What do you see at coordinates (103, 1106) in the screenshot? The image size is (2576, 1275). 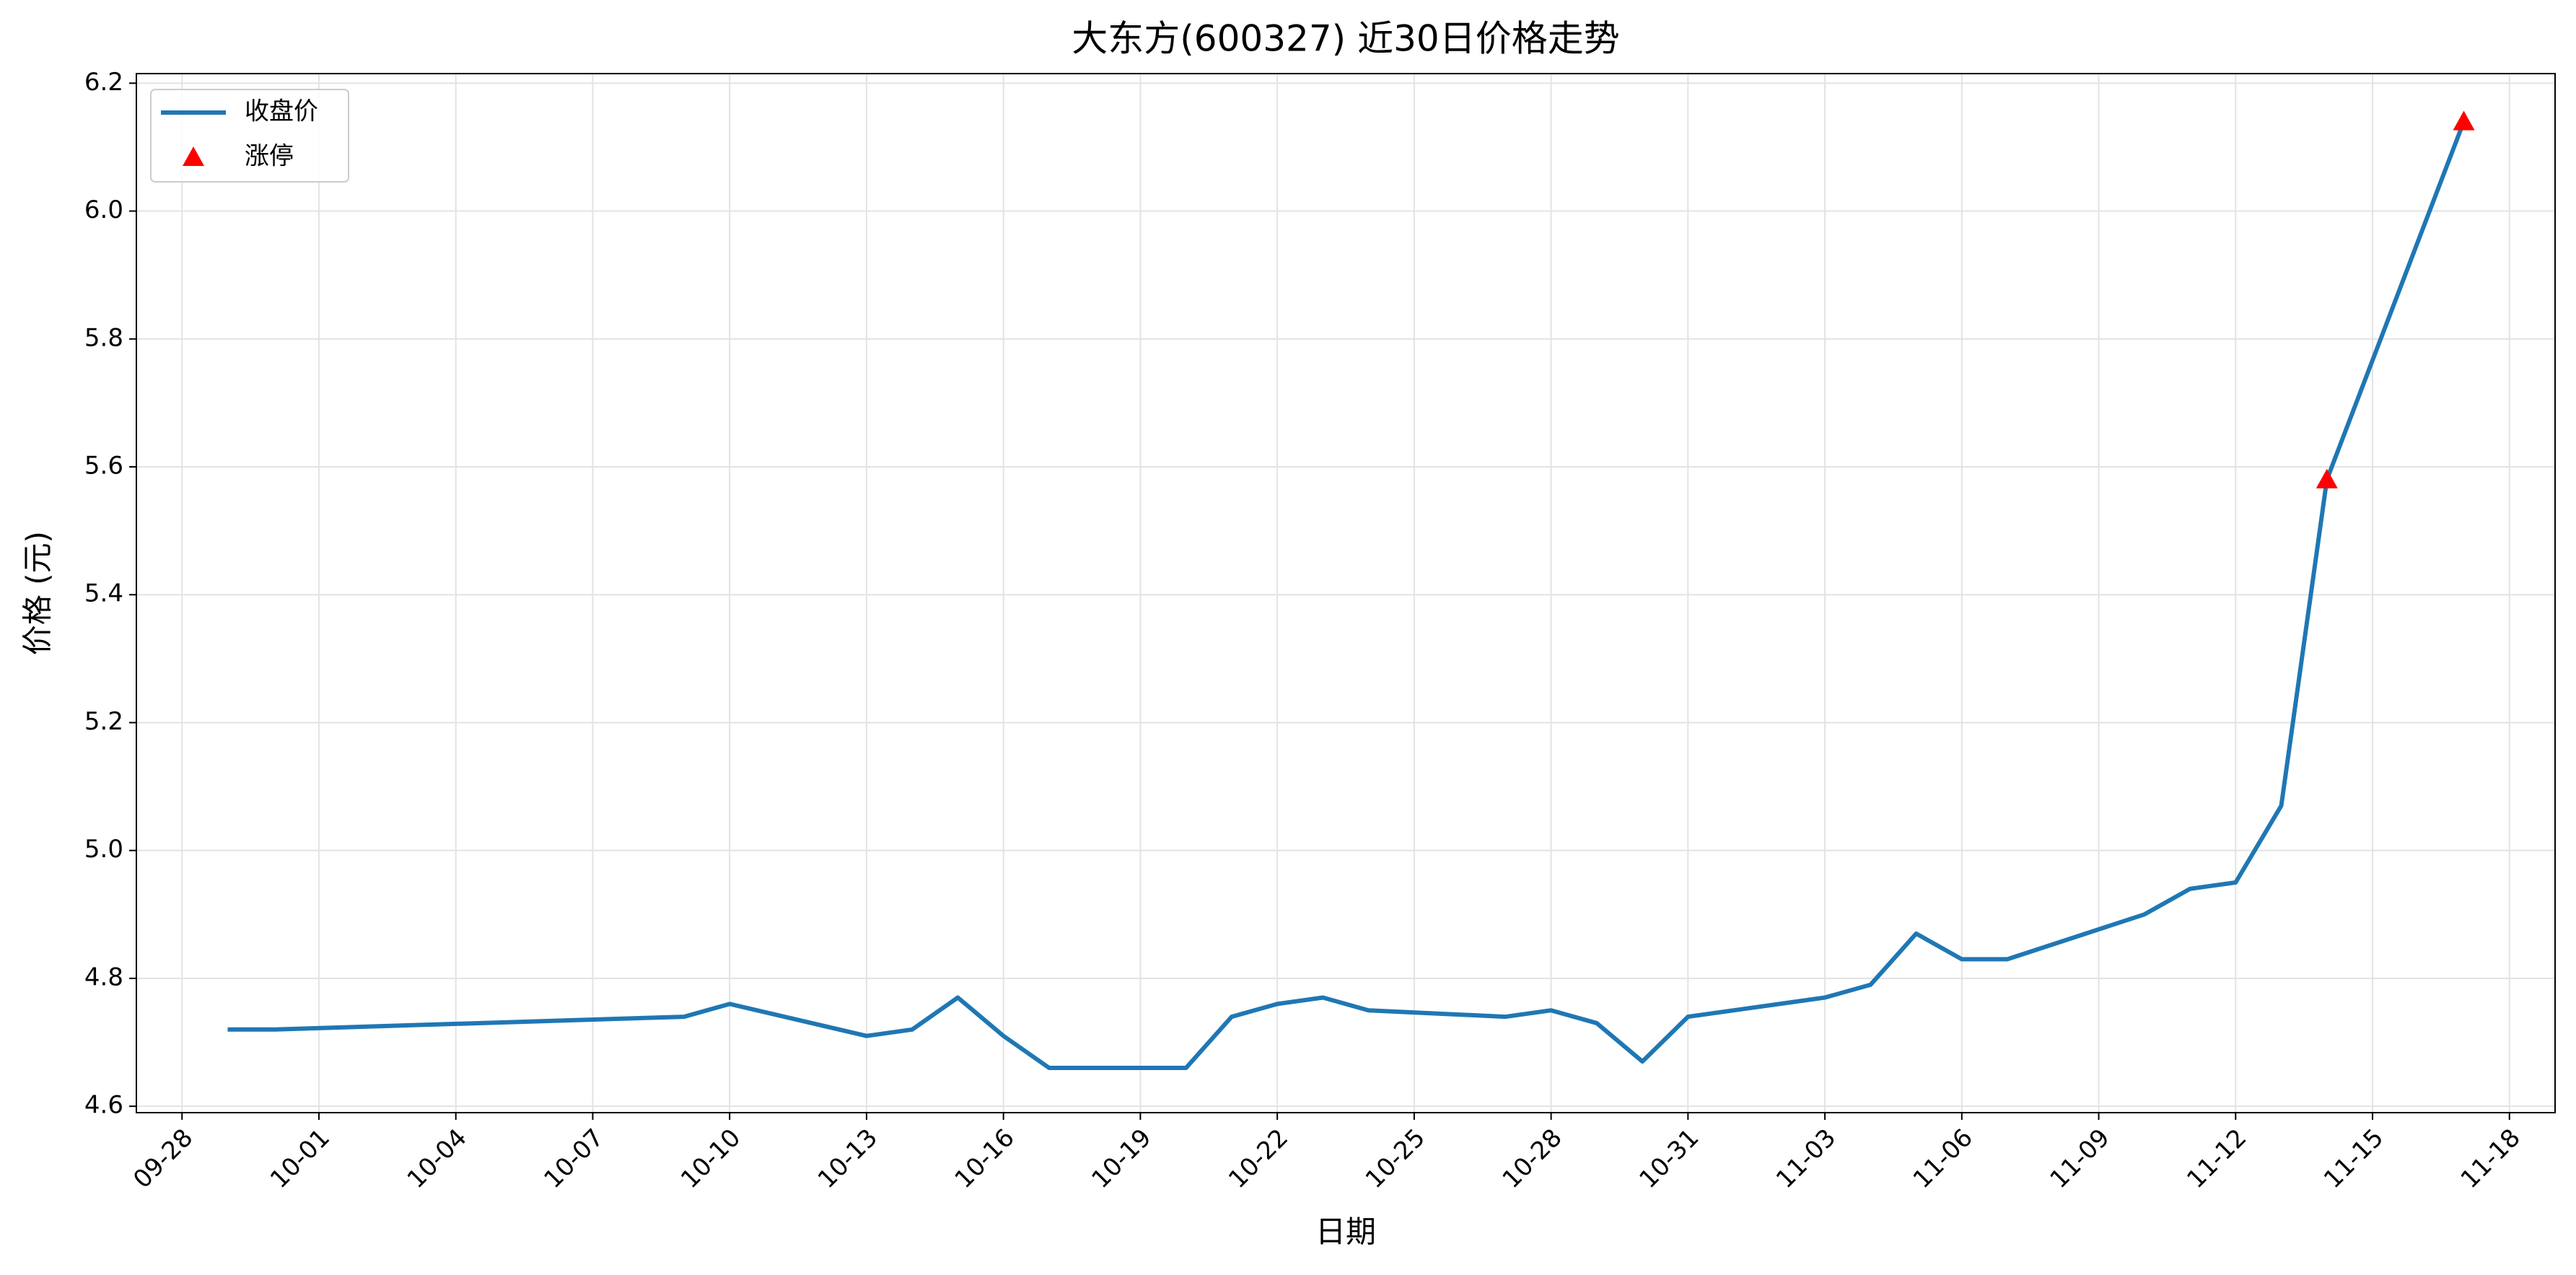 I see `y-tick-label: 4.6` at bounding box center [103, 1106].